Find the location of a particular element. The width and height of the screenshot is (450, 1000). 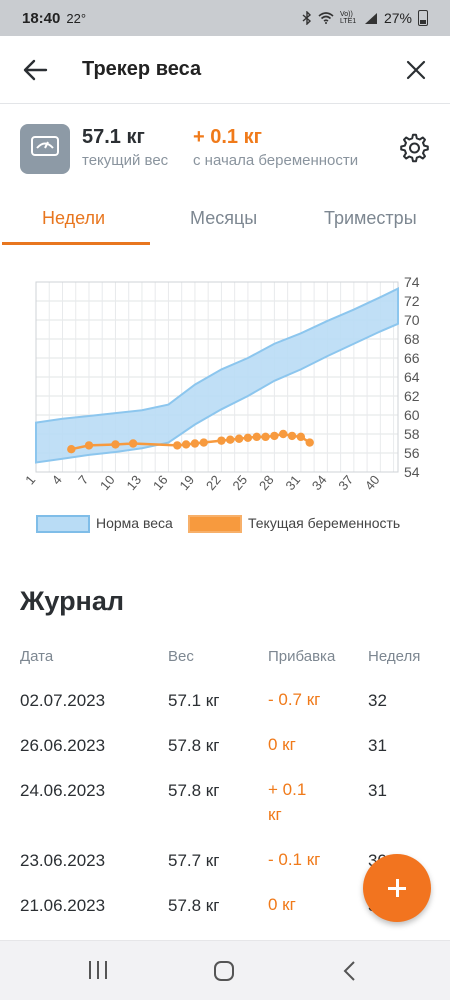

y-tick-label: 60 is located at coordinates (412, 415).